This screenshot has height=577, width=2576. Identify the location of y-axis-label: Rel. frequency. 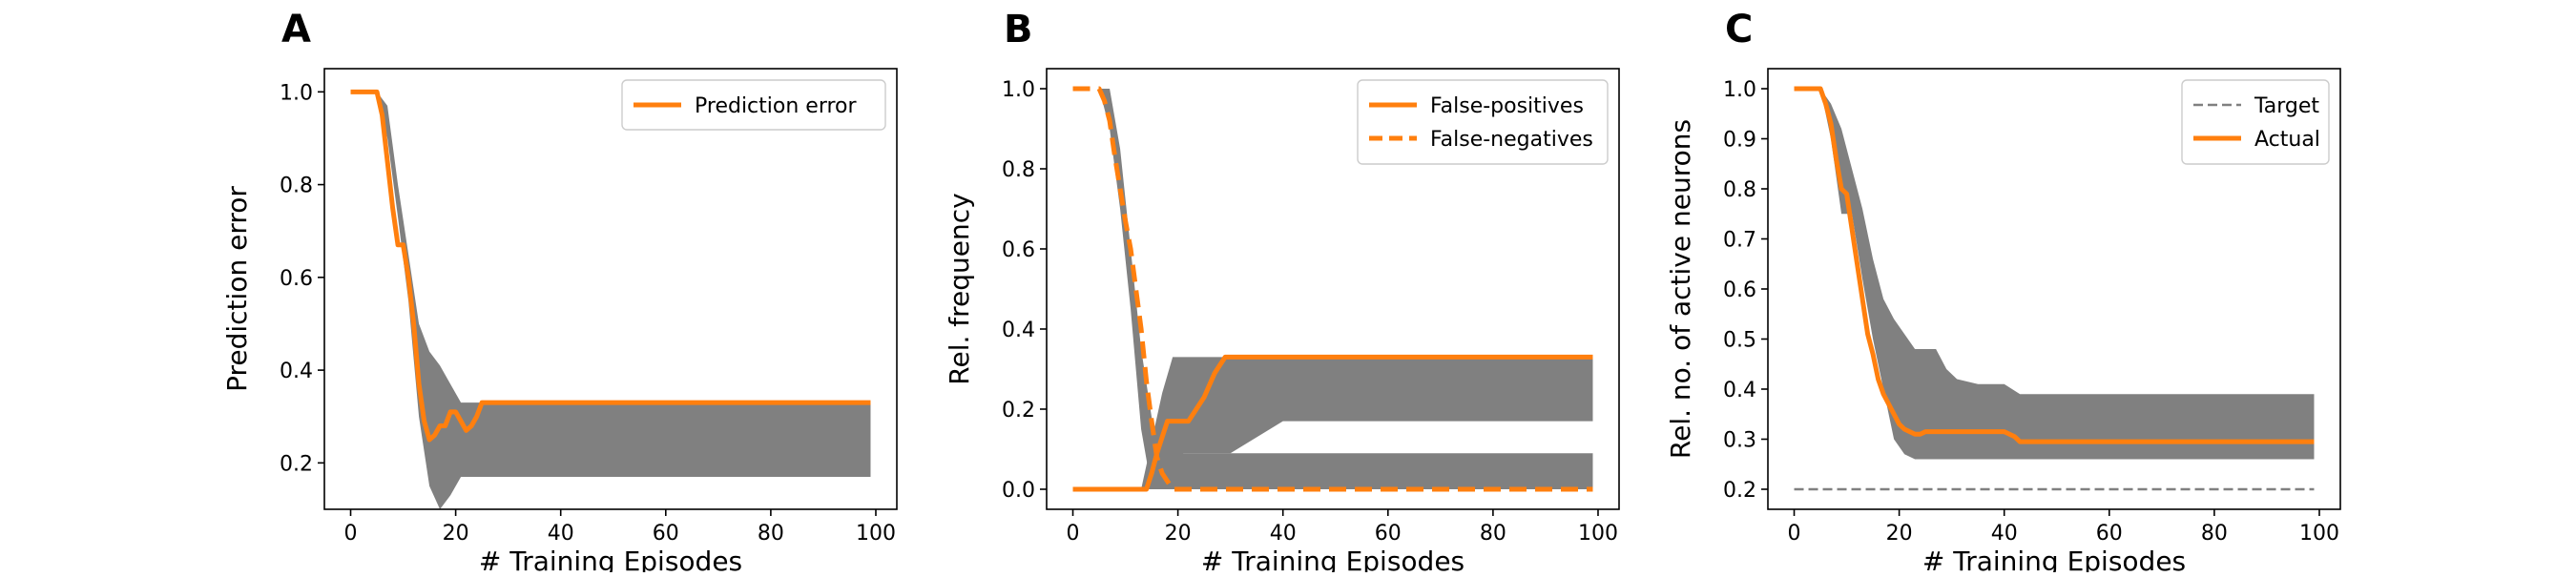
(959, 288).